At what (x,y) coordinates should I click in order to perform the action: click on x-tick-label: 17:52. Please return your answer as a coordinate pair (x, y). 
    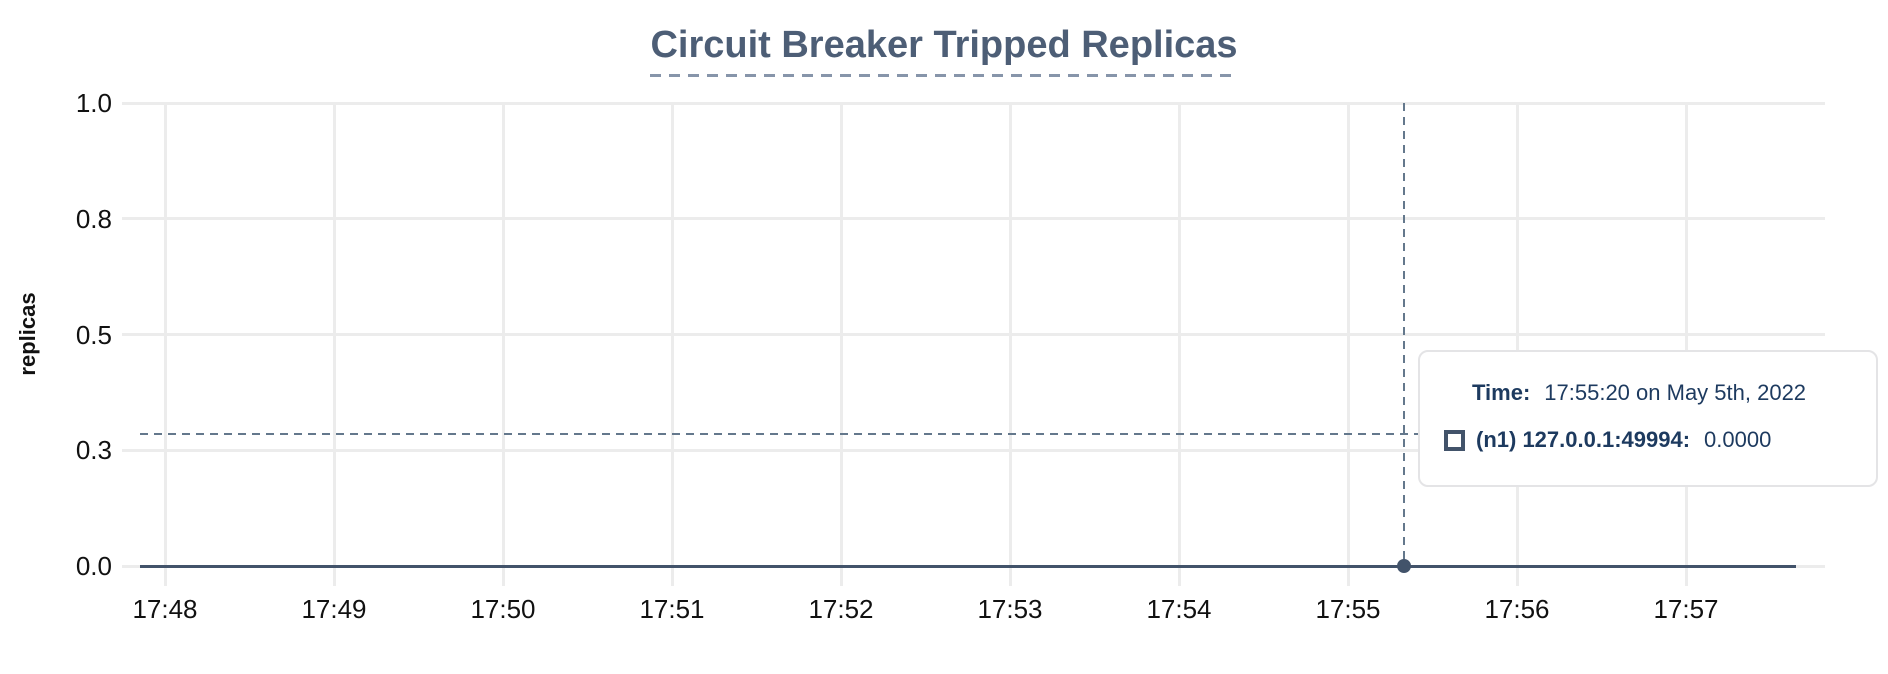
    Looking at the image, I should click on (841, 609).